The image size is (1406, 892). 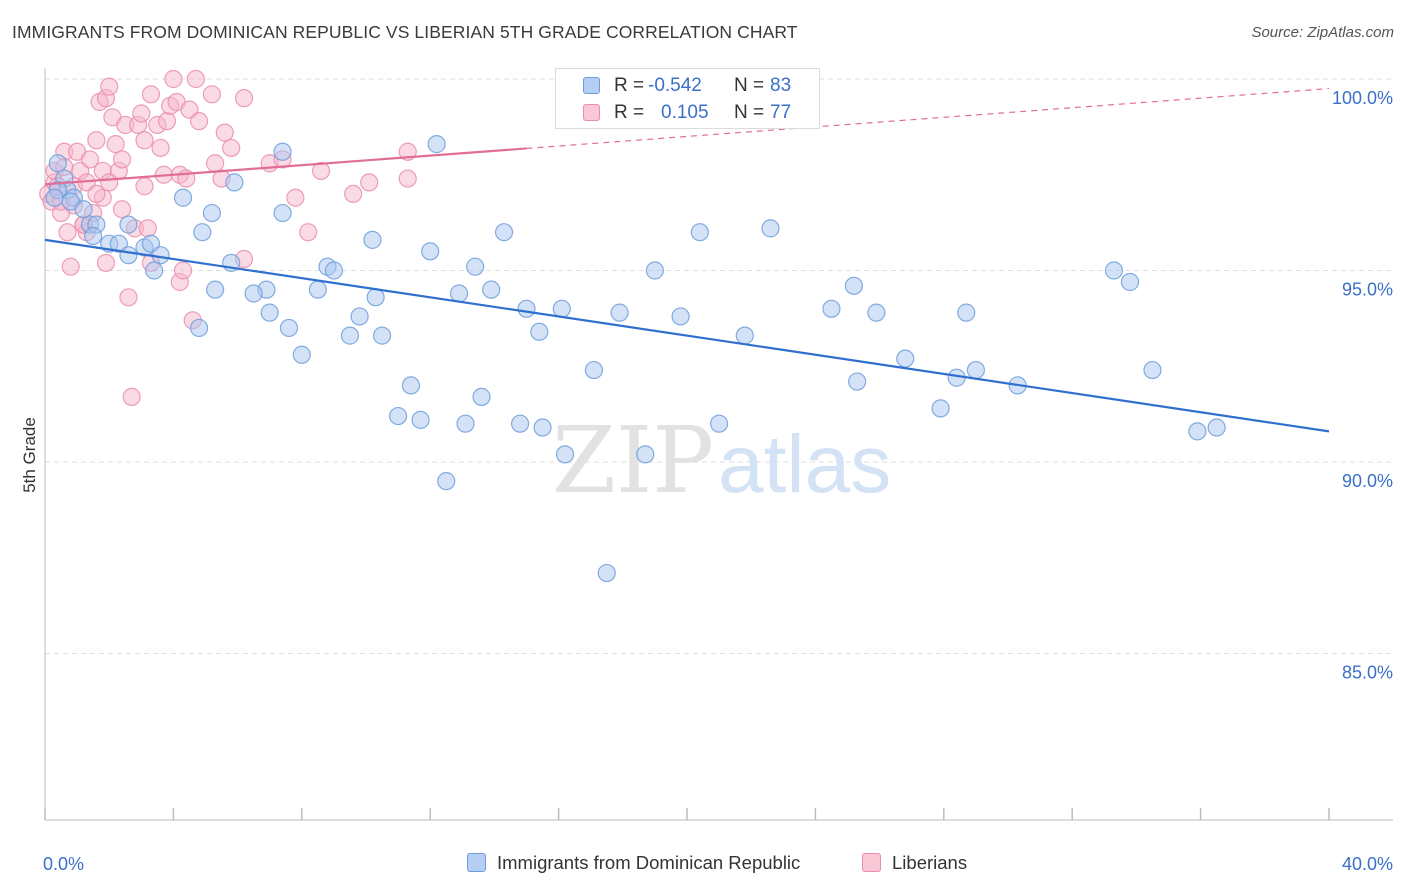 What do you see at coordinates (591, 85) in the screenshot?
I see `dominican-swatch` at bounding box center [591, 85].